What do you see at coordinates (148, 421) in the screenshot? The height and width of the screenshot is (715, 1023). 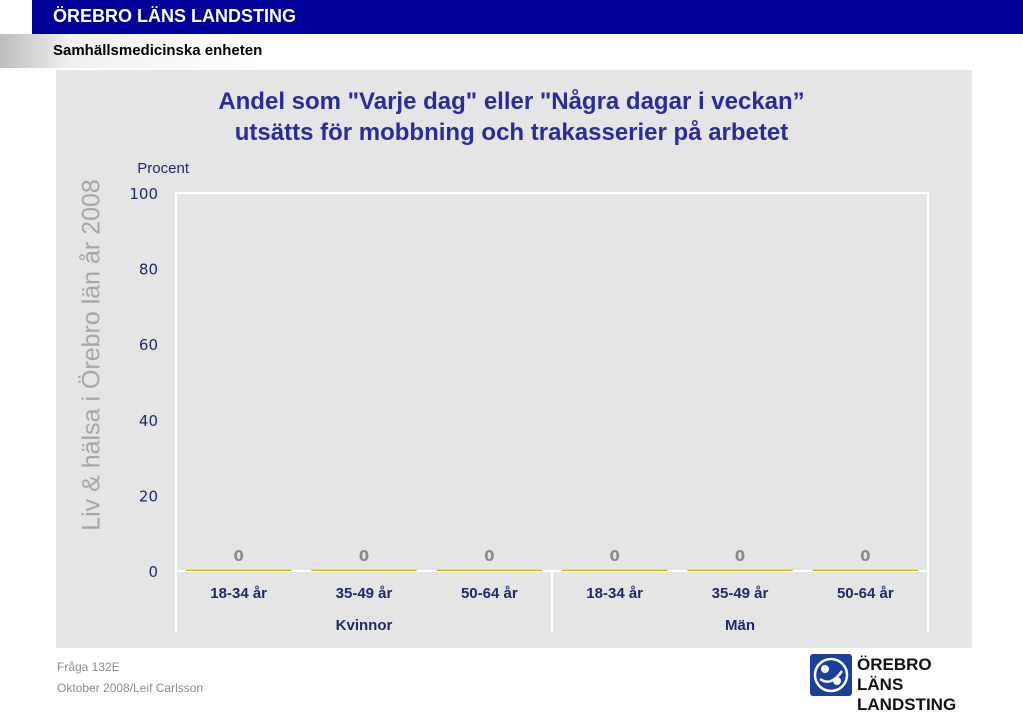 I see `y-tick-label: 40` at bounding box center [148, 421].